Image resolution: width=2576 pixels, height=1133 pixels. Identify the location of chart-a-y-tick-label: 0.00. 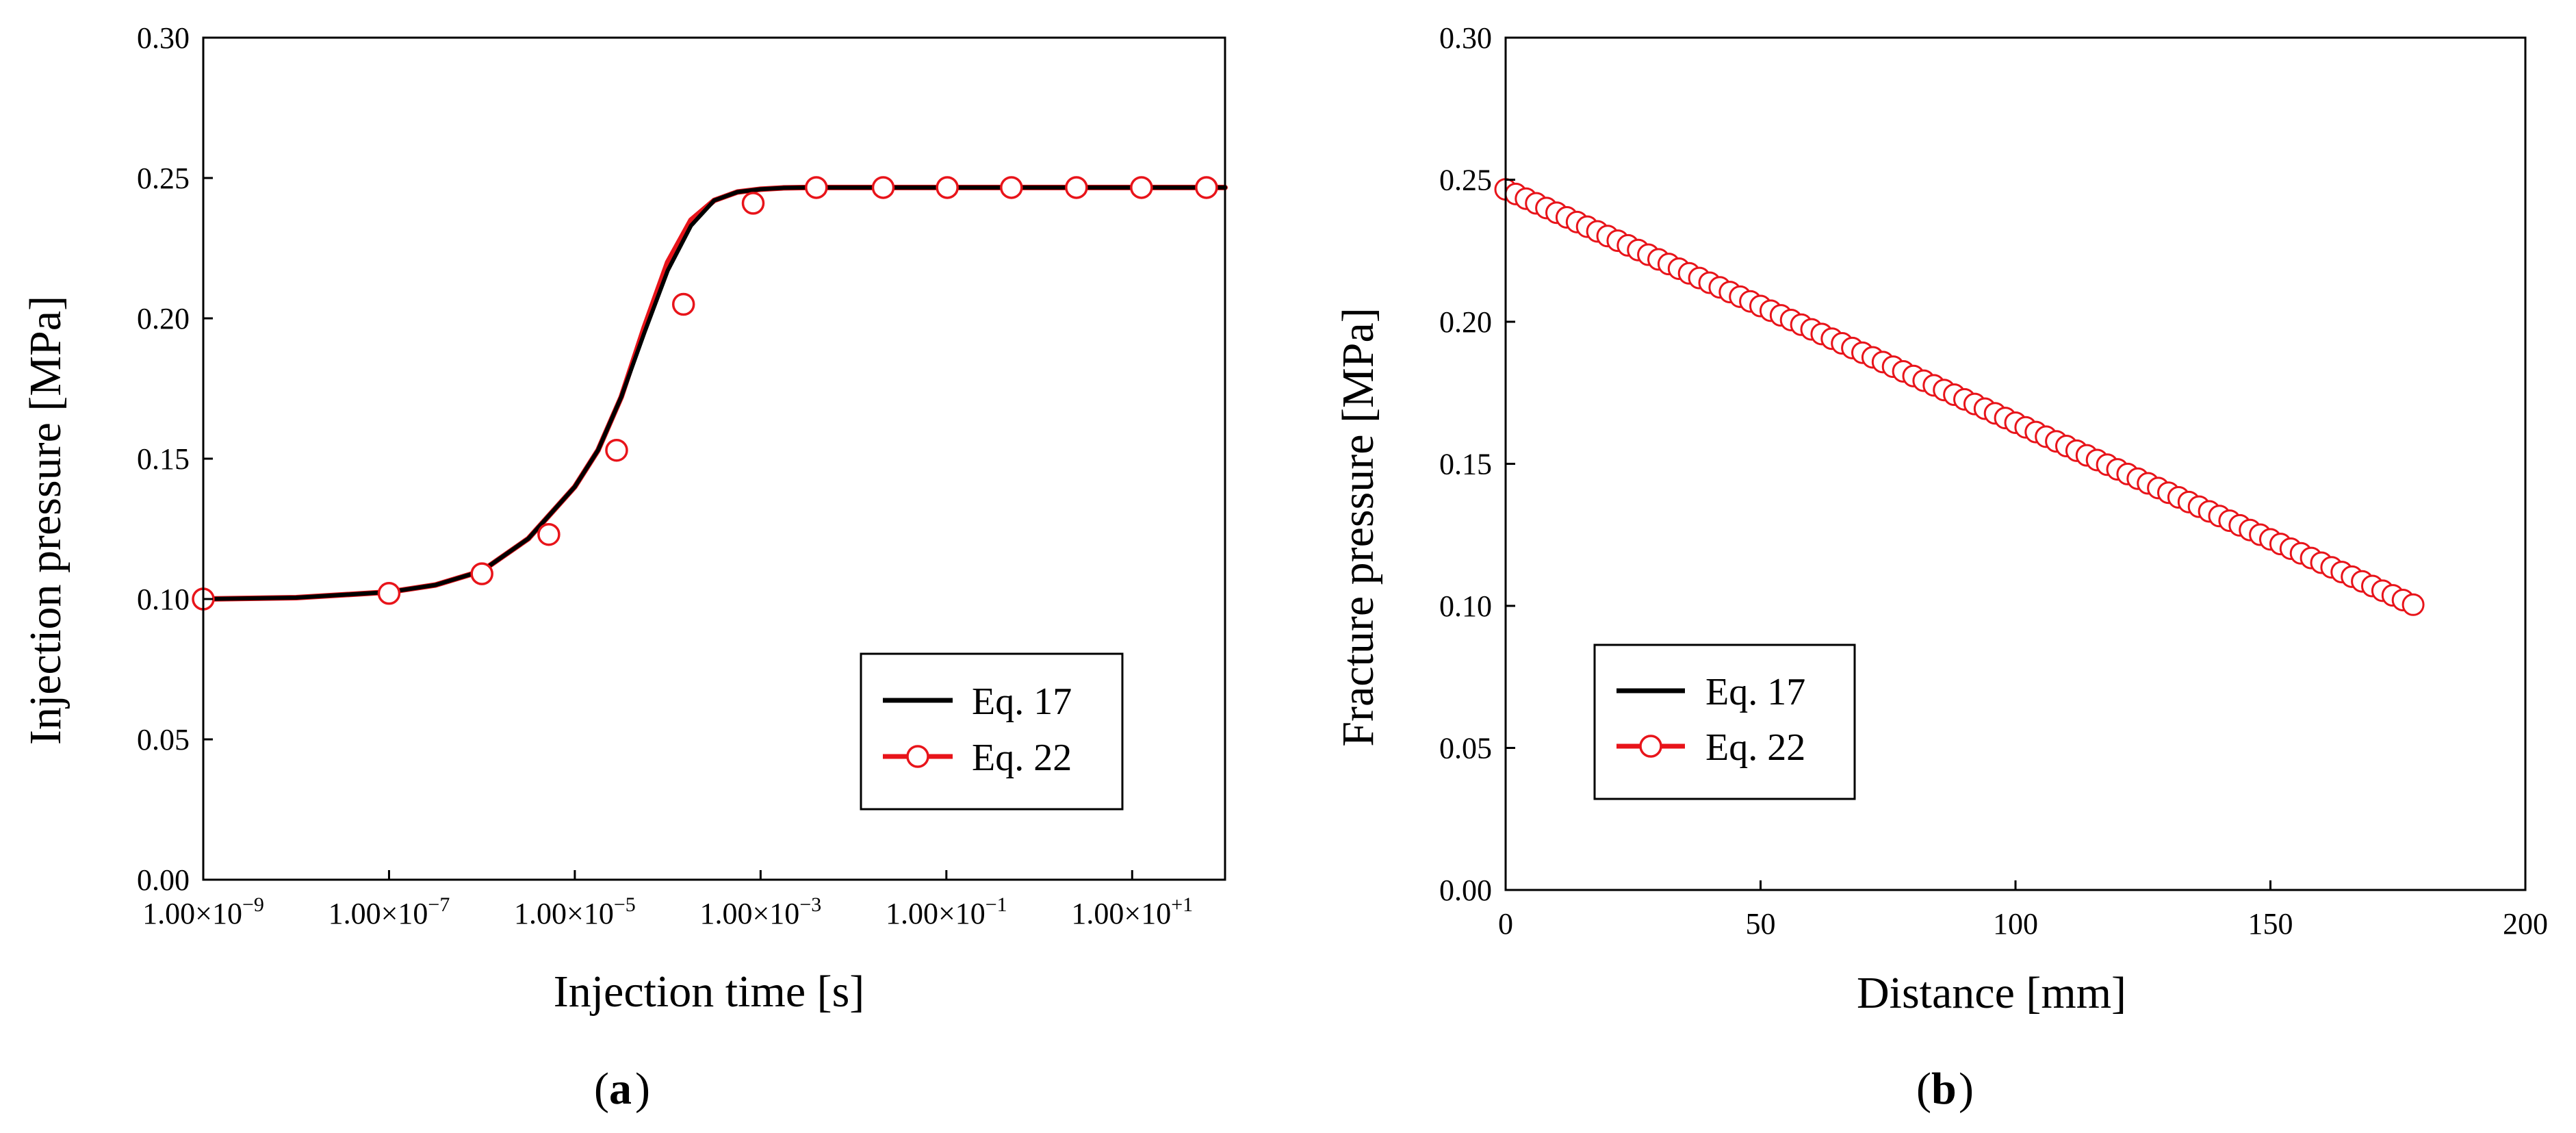
(163, 880).